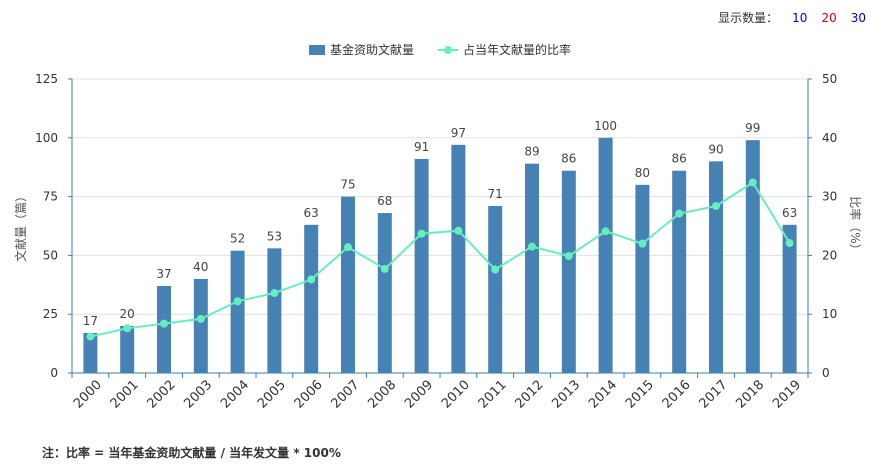 The width and height of the screenshot is (880, 464). I want to click on y-tick-label-right: 10, so click(829, 314).